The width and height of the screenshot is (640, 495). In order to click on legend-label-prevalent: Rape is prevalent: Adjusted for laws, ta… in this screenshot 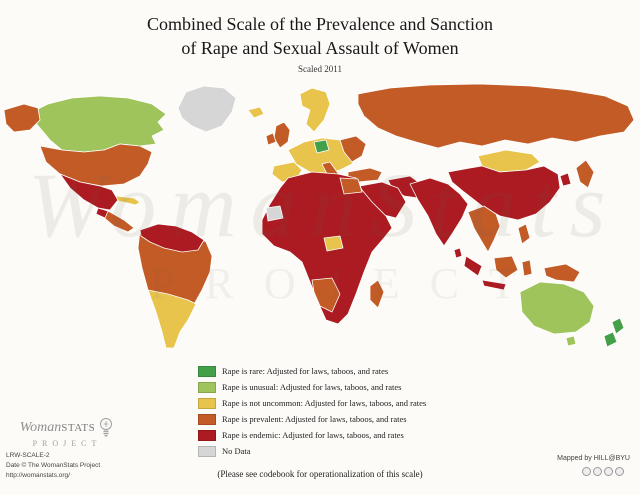, I will do `click(314, 419)`.